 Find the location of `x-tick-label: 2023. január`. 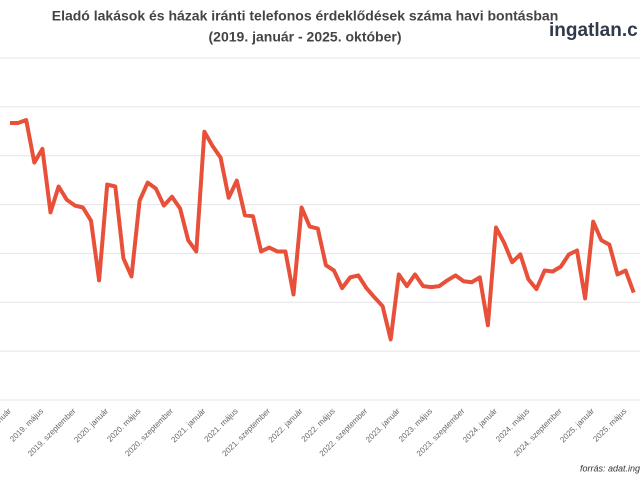

x-tick-label: 2023. január is located at coordinates (383, 425).